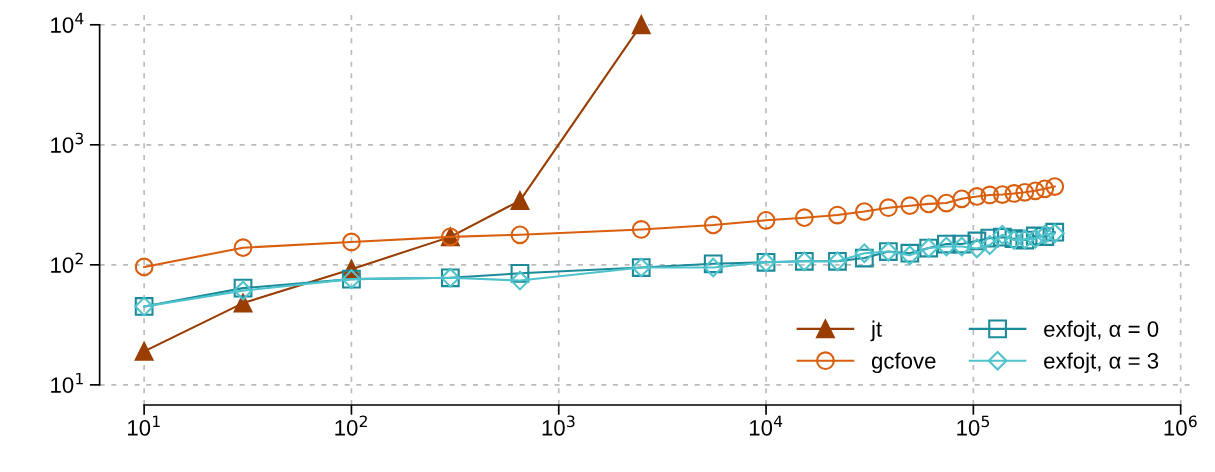 Image resolution: width=1215 pixels, height=472 pixels. Describe the element at coordinates (558, 425) in the screenshot. I see `x-tick-label: 10$^{3}$` at that location.